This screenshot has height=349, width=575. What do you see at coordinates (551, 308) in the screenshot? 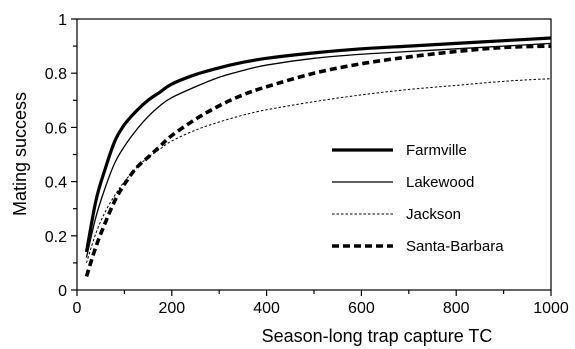
I see `x-tick-label: 1000` at bounding box center [551, 308].